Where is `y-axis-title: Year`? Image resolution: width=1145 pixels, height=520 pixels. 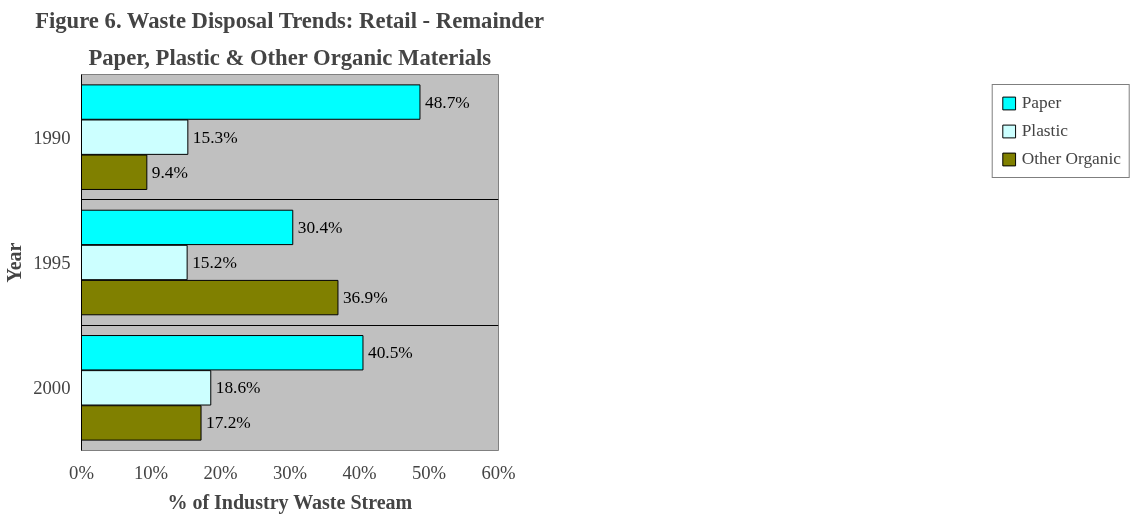 y-axis-title: Year is located at coordinates (14, 262).